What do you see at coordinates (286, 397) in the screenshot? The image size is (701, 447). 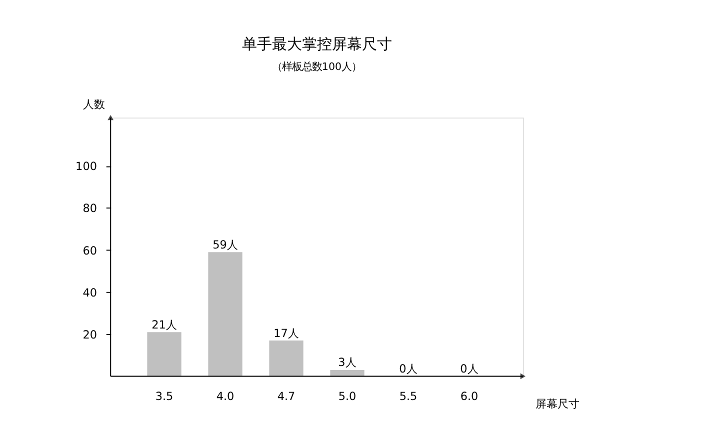 I see `x-tick-label: 4.7` at bounding box center [286, 397].